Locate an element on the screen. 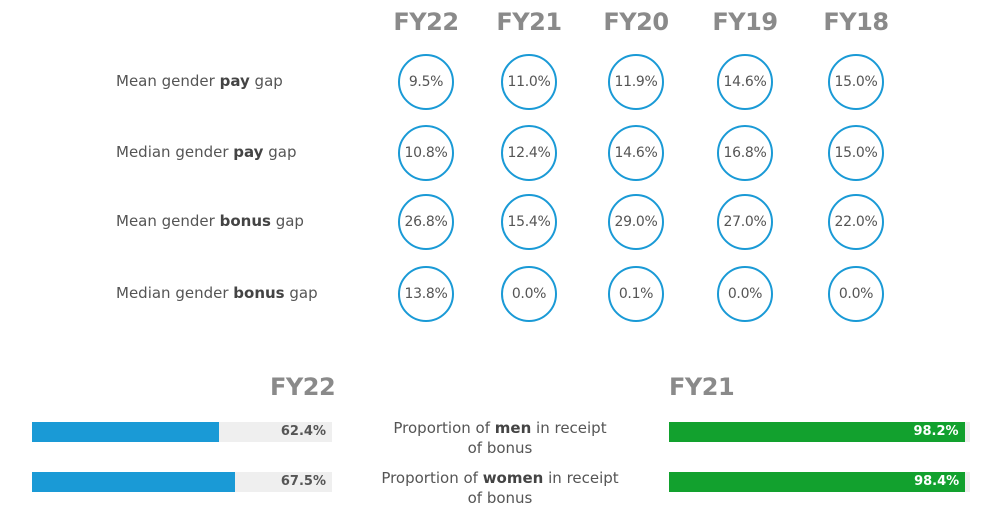 This screenshot has height=526, width=1000. category-label-line: Proportion of women in receipt is located at coordinates (500, 478).